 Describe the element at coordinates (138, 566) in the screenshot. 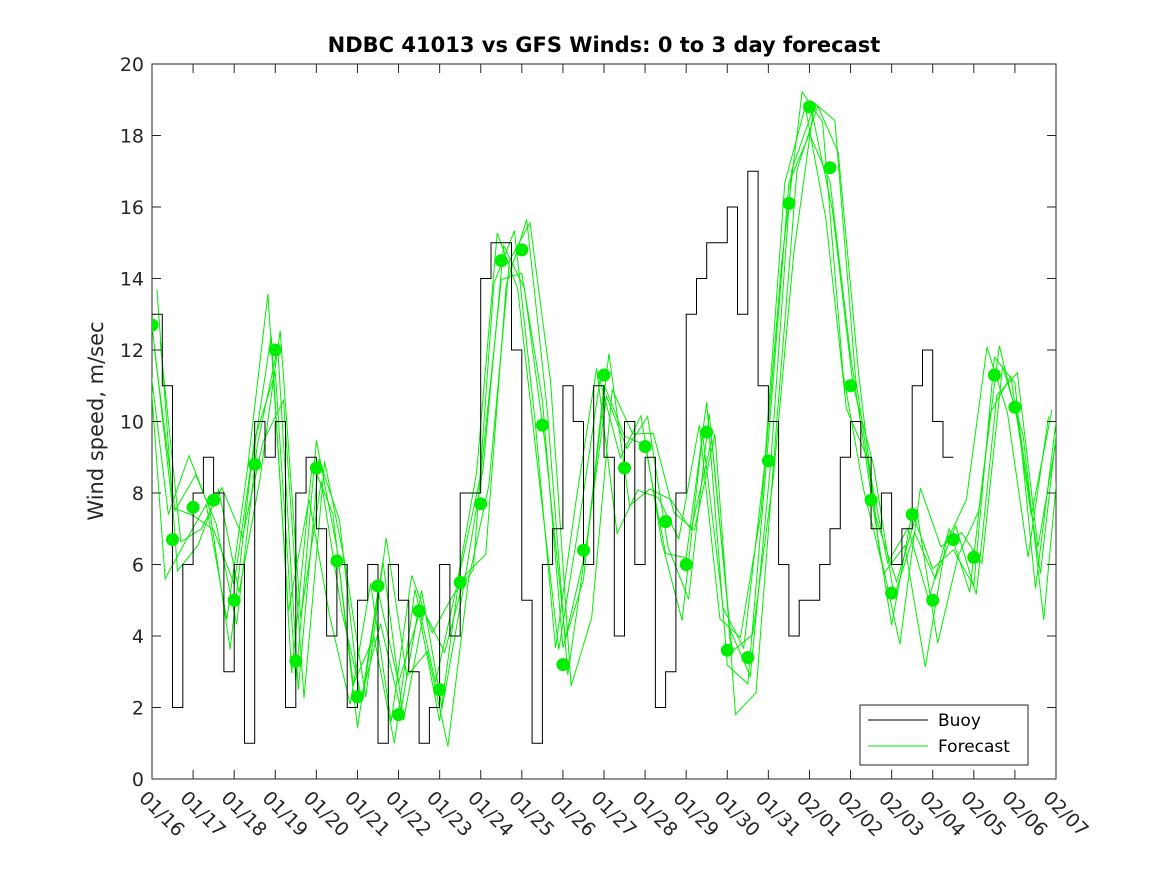

I see `y-tick-label: 6` at that location.